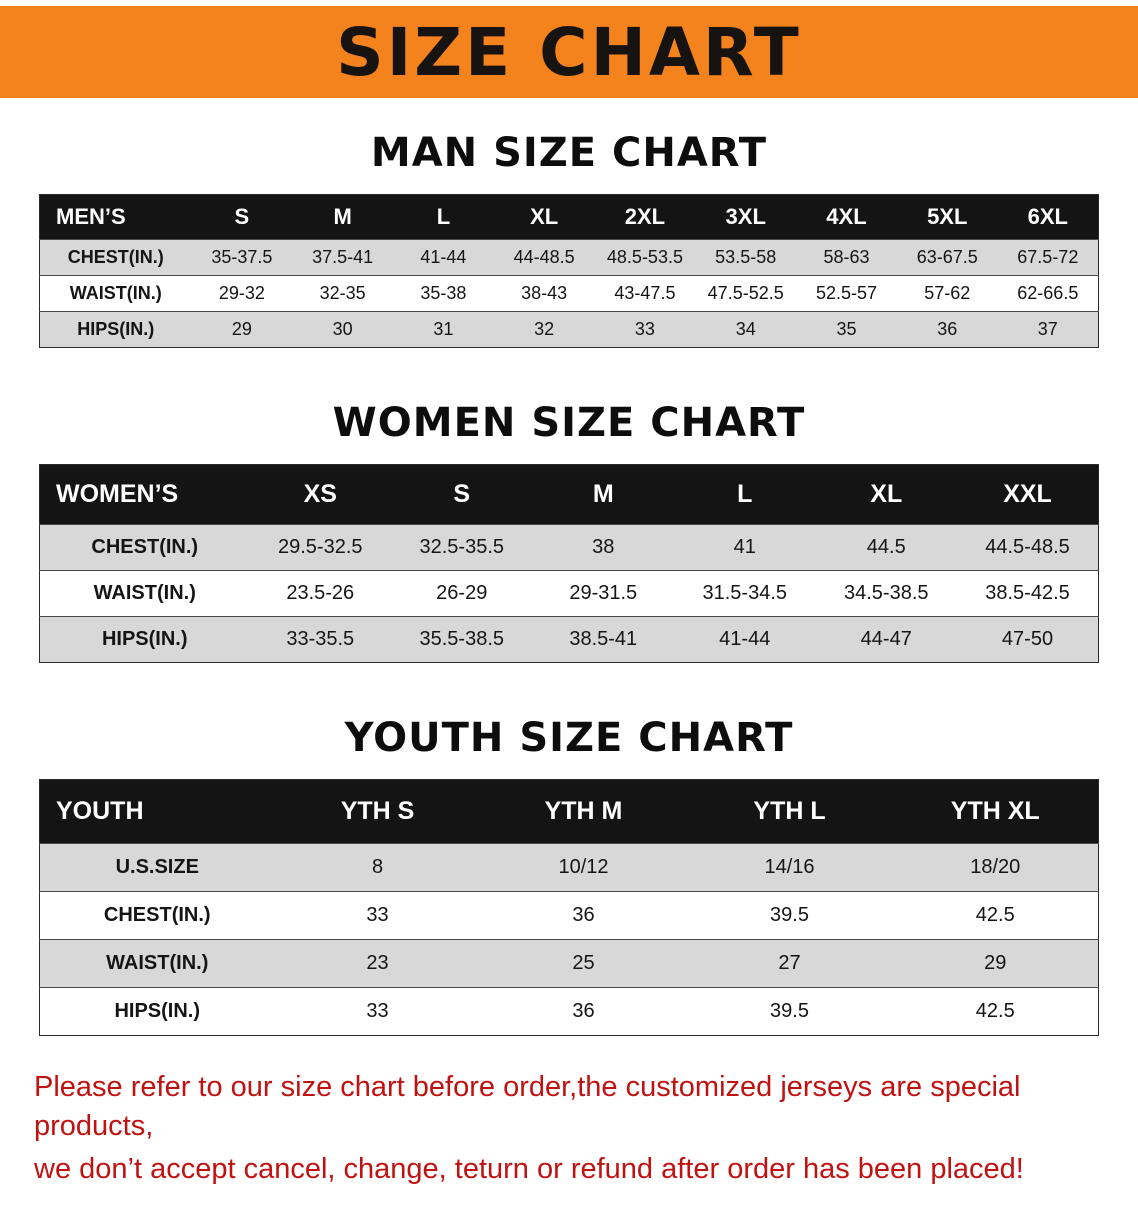  What do you see at coordinates (544, 293) in the screenshot?
I see `size-value-cell: 38-43` at bounding box center [544, 293].